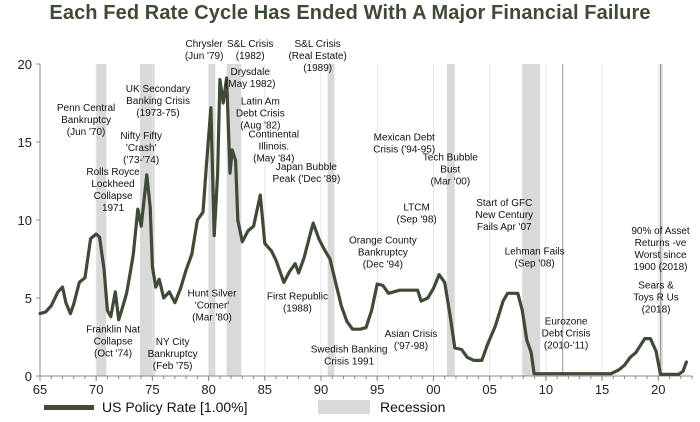  Describe the element at coordinates (112, 184) in the screenshot. I see `annotation-line: Lockheed` at that location.